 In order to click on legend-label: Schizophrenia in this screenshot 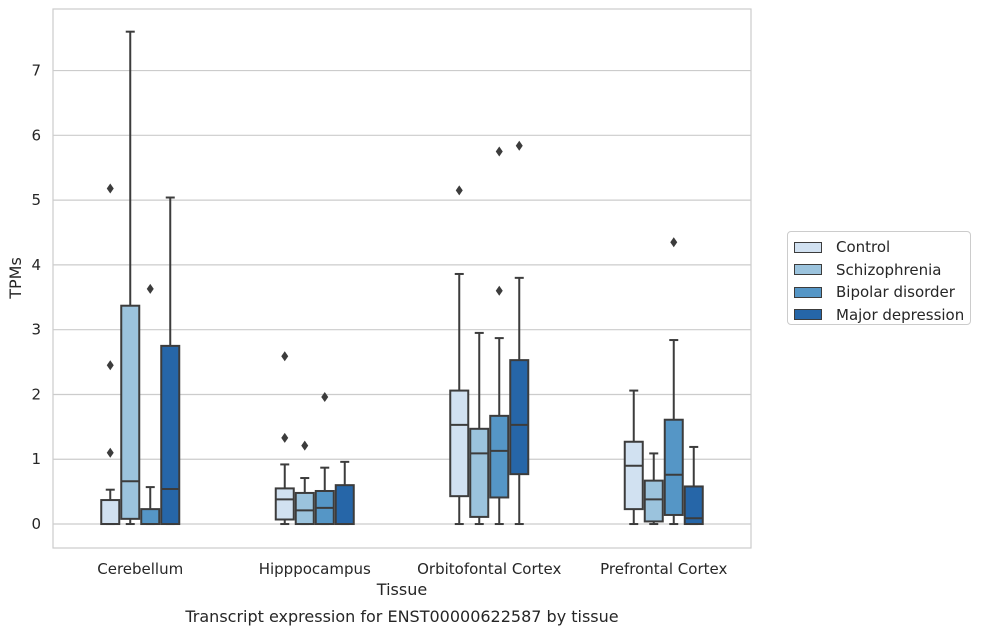, I will do `click(889, 269)`.